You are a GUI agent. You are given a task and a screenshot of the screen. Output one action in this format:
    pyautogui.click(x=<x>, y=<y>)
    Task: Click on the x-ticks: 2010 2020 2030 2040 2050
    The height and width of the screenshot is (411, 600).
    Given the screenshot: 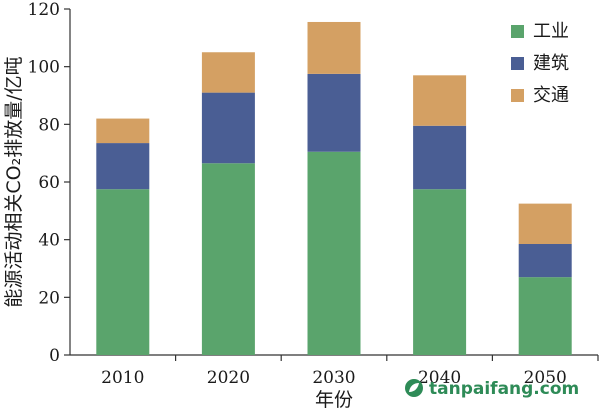 What is the action you would take?
    pyautogui.click(x=350, y=371)
    